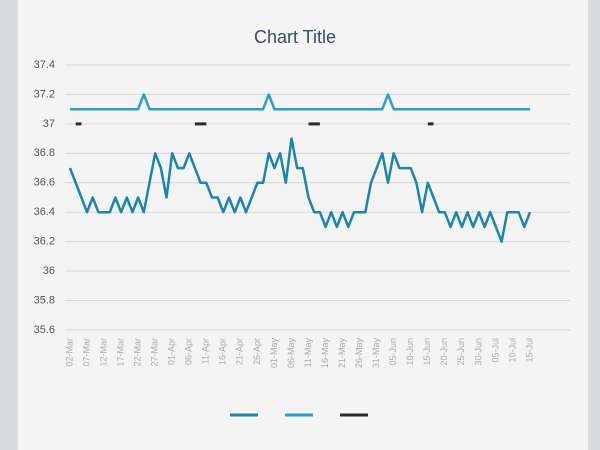 This screenshot has width=600, height=450. Describe the element at coordinates (138, 352) in the screenshot. I see `x-tick-label: 22-Mar` at that location.